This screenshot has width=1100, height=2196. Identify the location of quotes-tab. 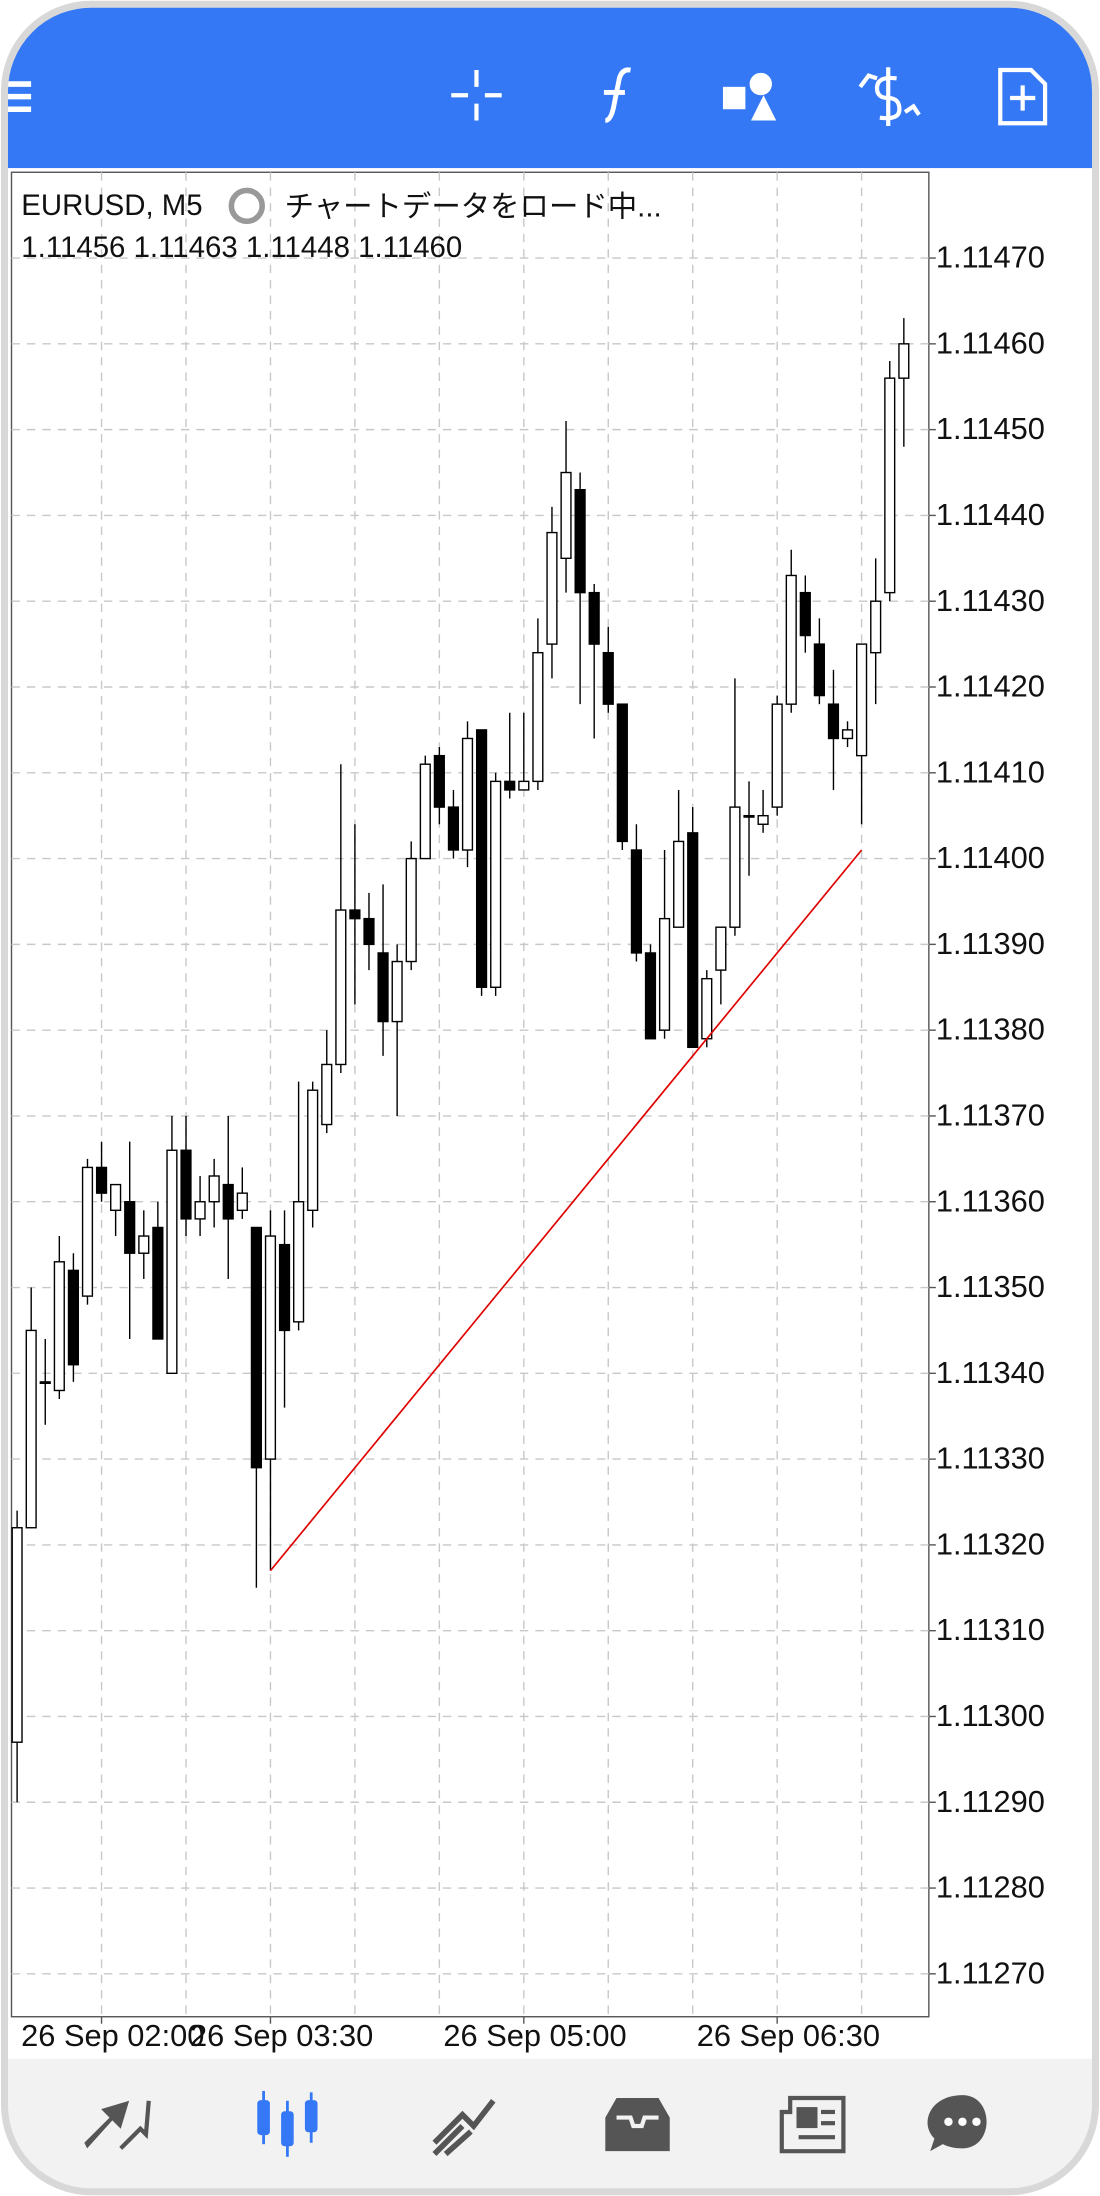
(117, 2125).